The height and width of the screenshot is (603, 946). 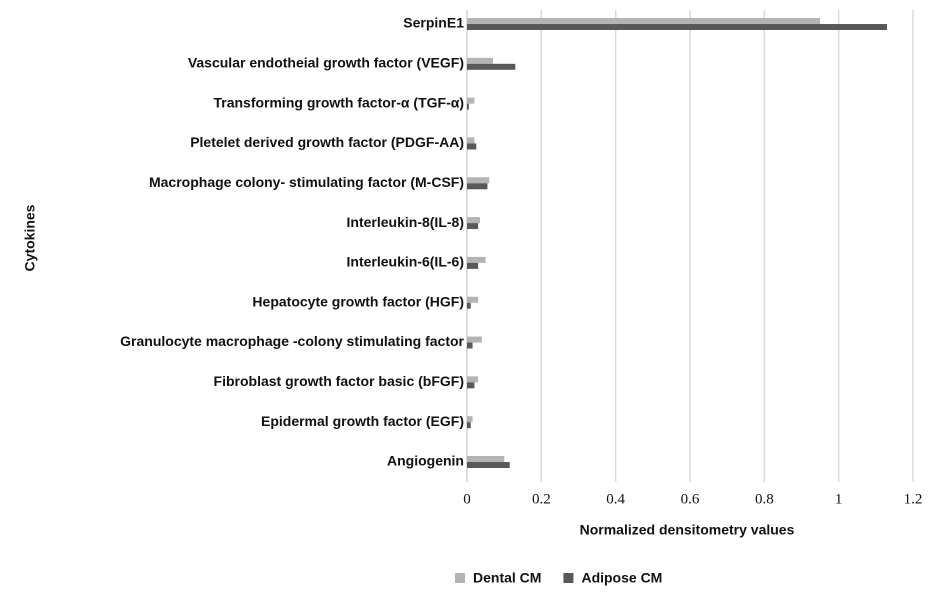 What do you see at coordinates (764, 499) in the screenshot?
I see `x-tick-label: 0.8` at bounding box center [764, 499].